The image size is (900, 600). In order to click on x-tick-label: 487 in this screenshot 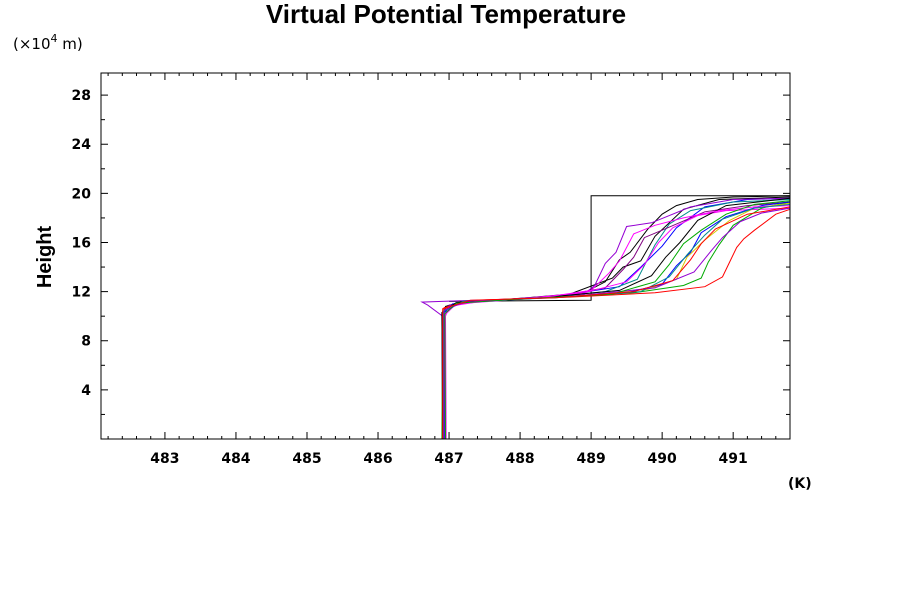, I will do `click(448, 459)`.